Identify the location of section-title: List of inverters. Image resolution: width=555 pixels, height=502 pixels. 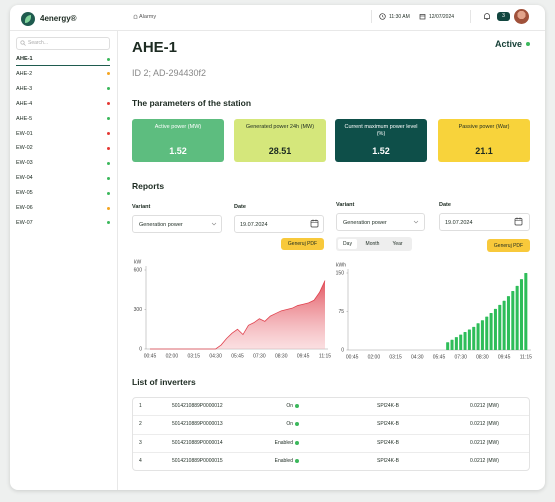
(164, 382).